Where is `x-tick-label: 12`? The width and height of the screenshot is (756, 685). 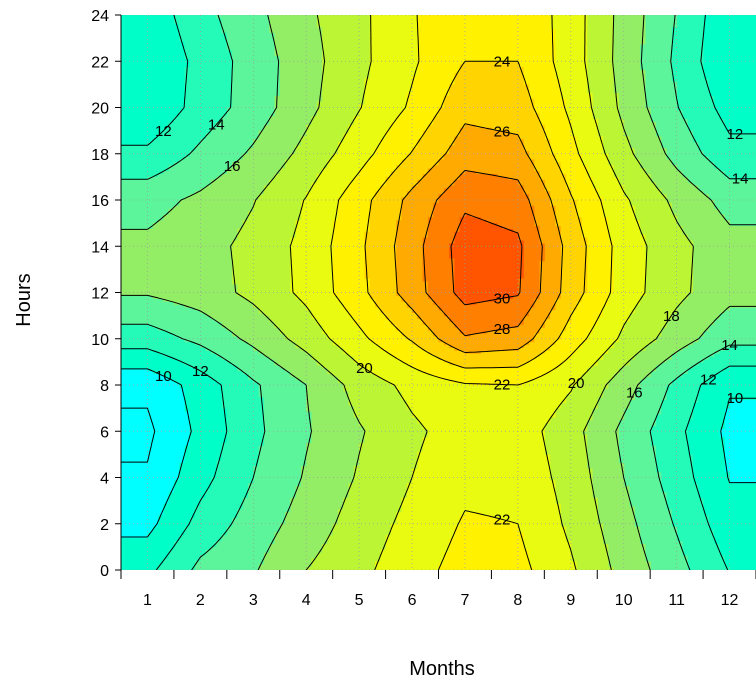 x-tick-label: 12 is located at coordinates (730, 600).